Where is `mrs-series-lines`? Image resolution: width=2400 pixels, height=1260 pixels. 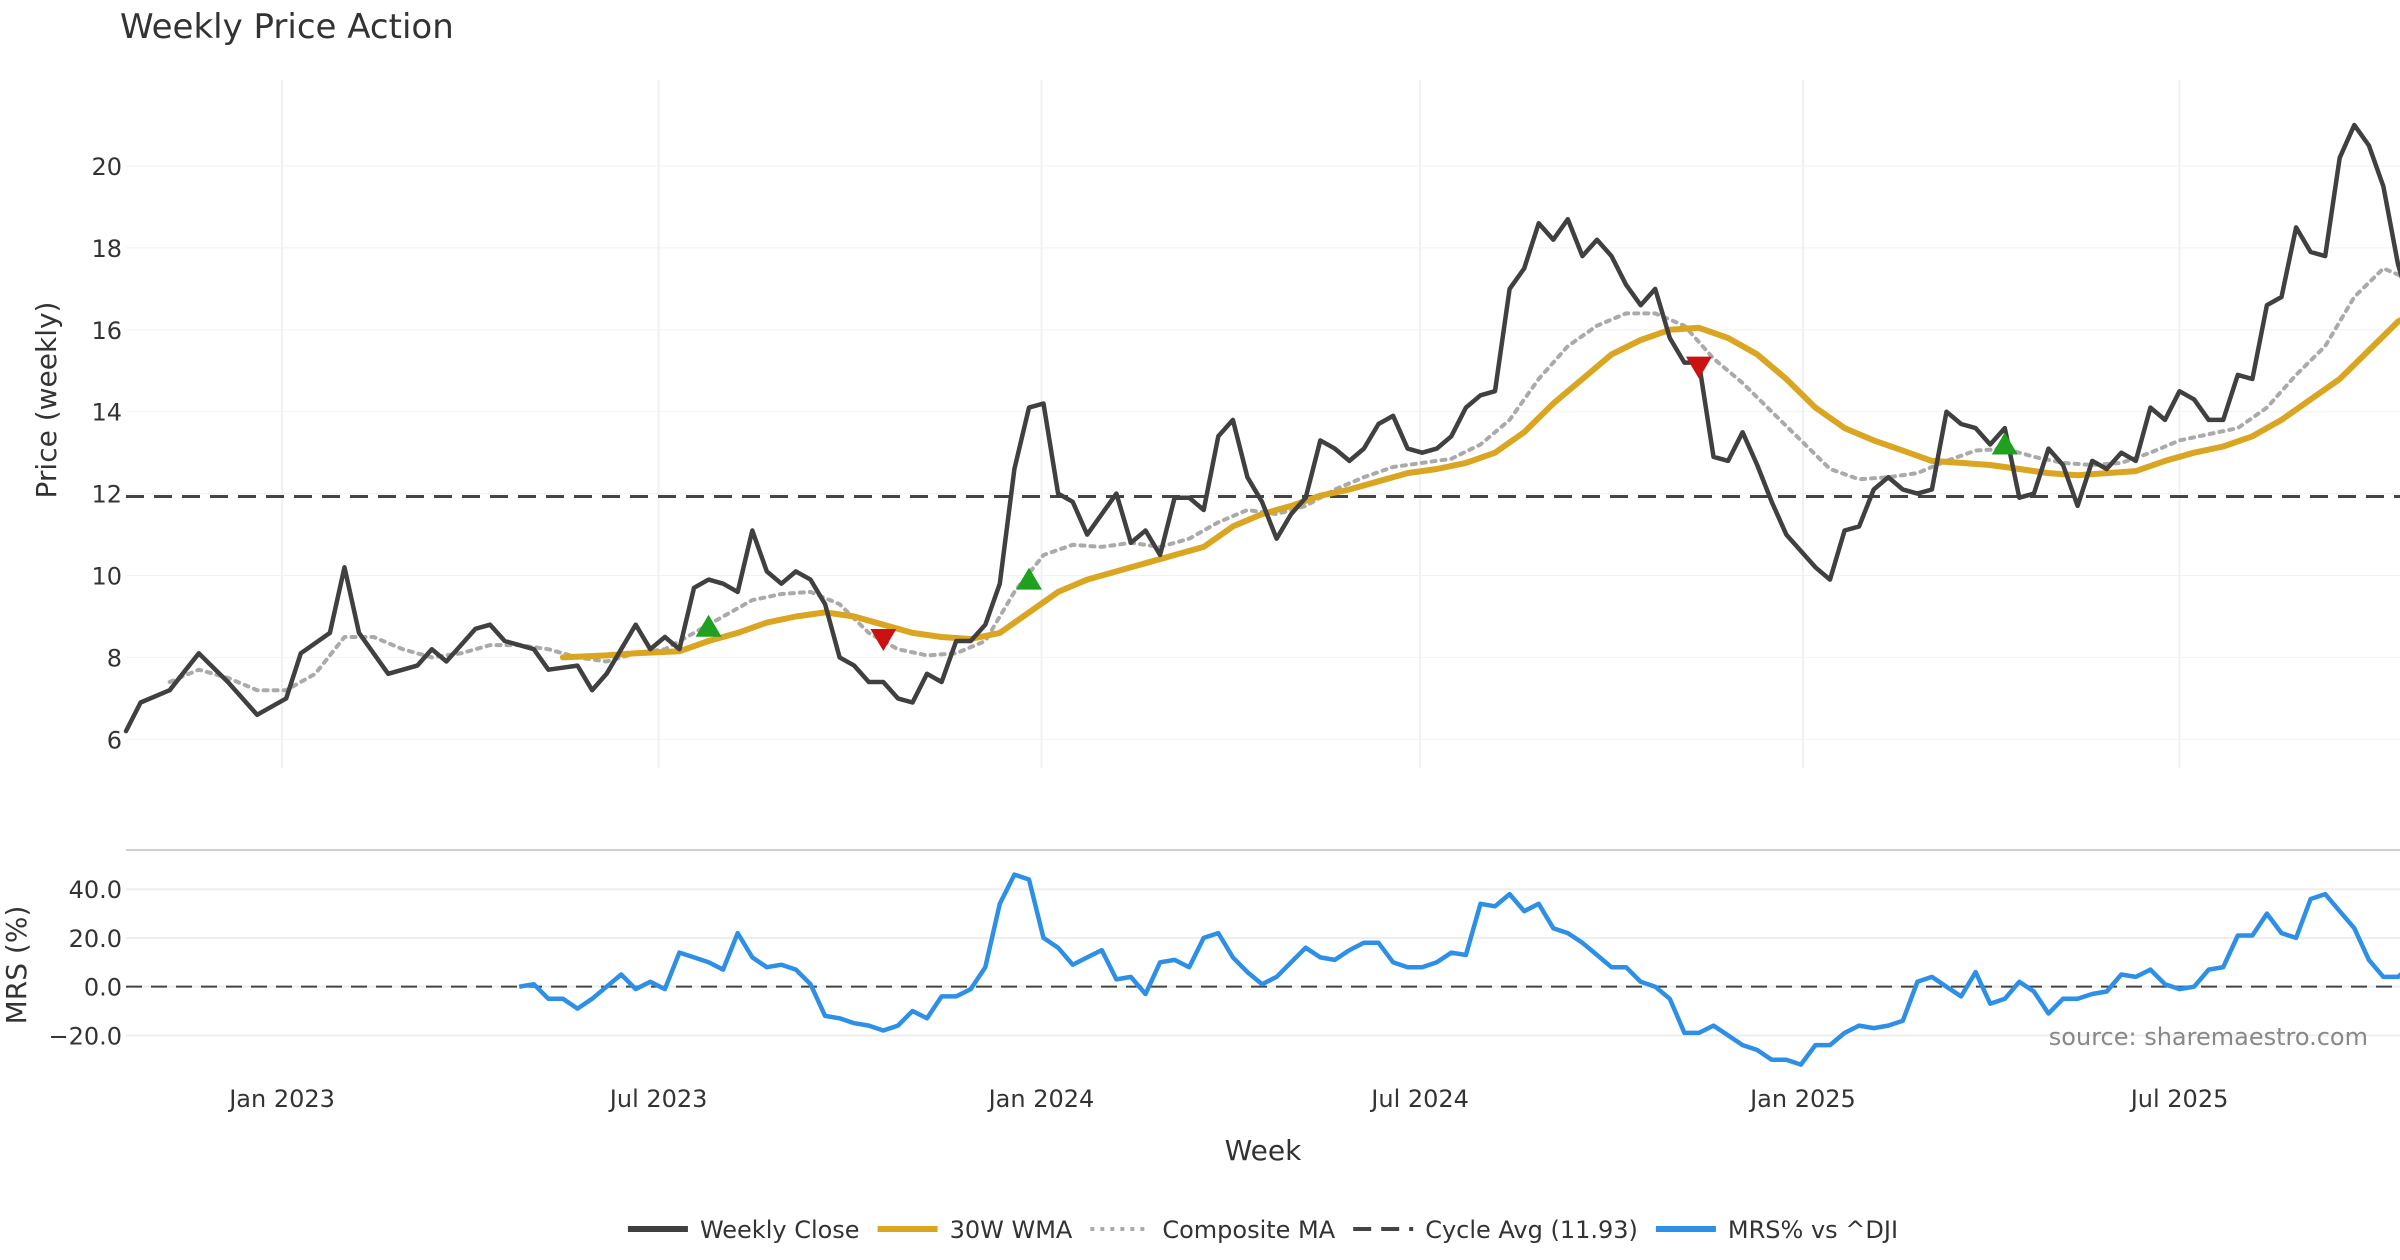 mrs-series-lines is located at coordinates (1263, 969).